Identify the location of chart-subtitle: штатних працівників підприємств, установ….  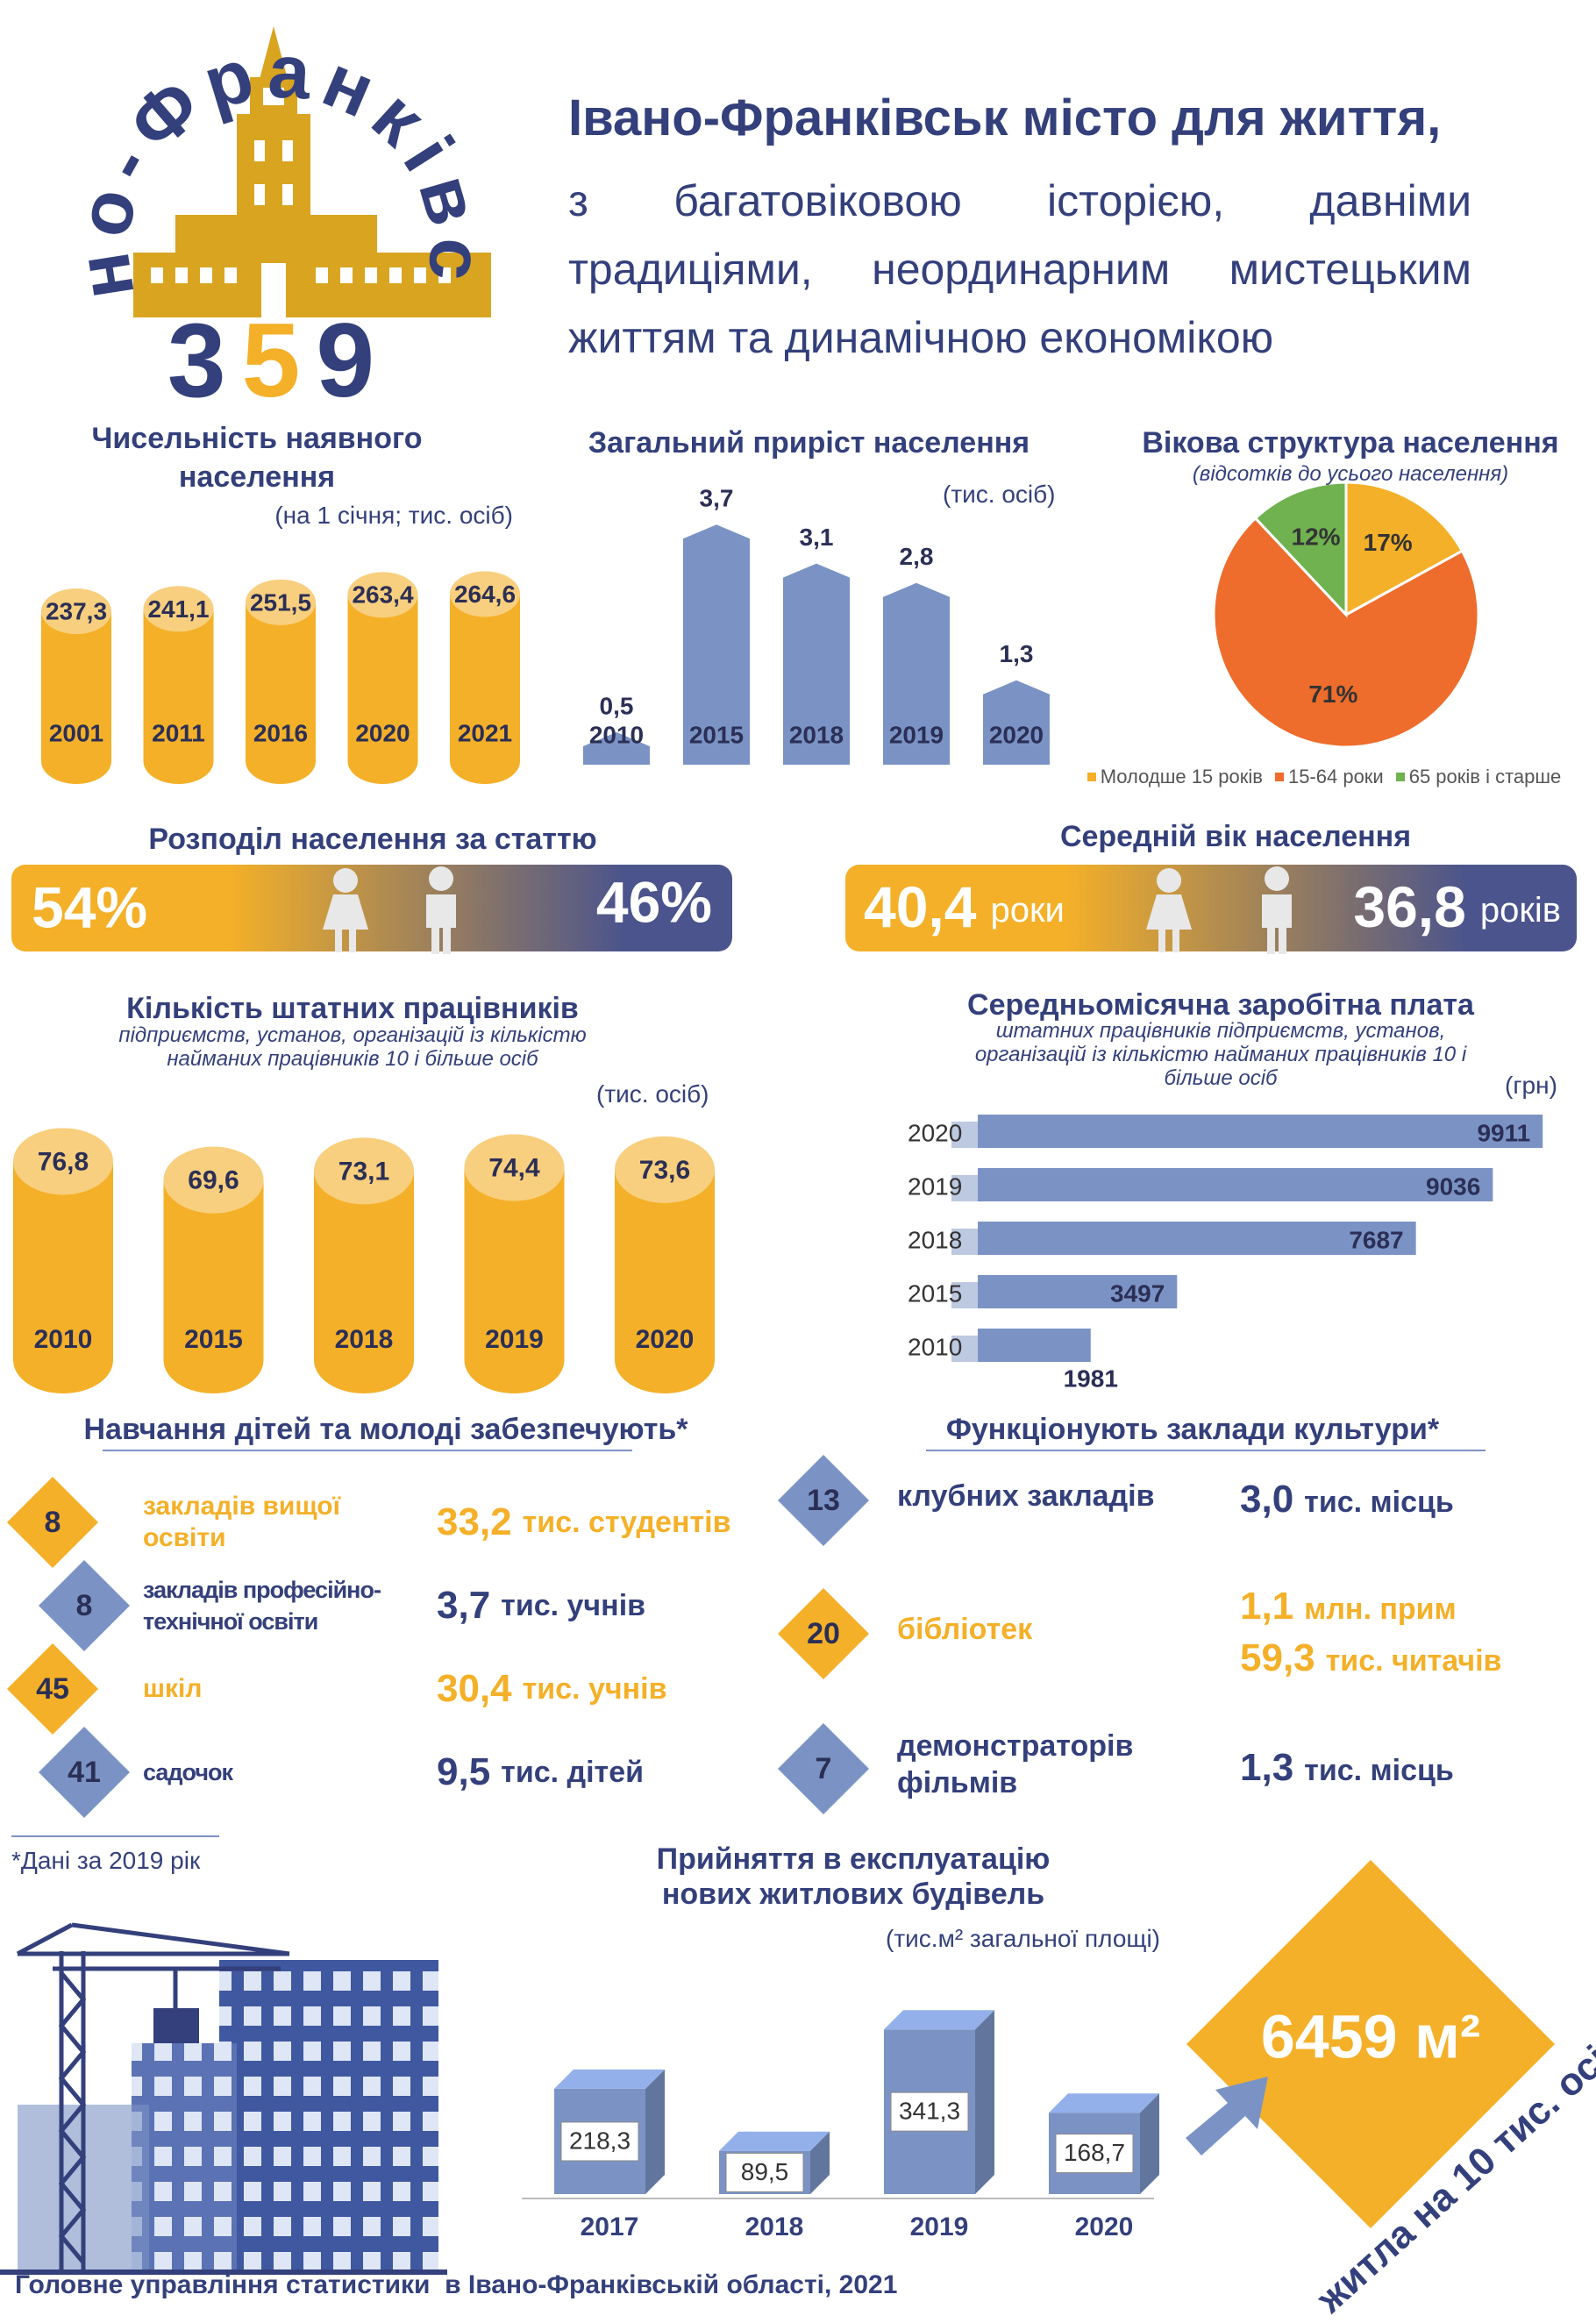
(1220, 1054).